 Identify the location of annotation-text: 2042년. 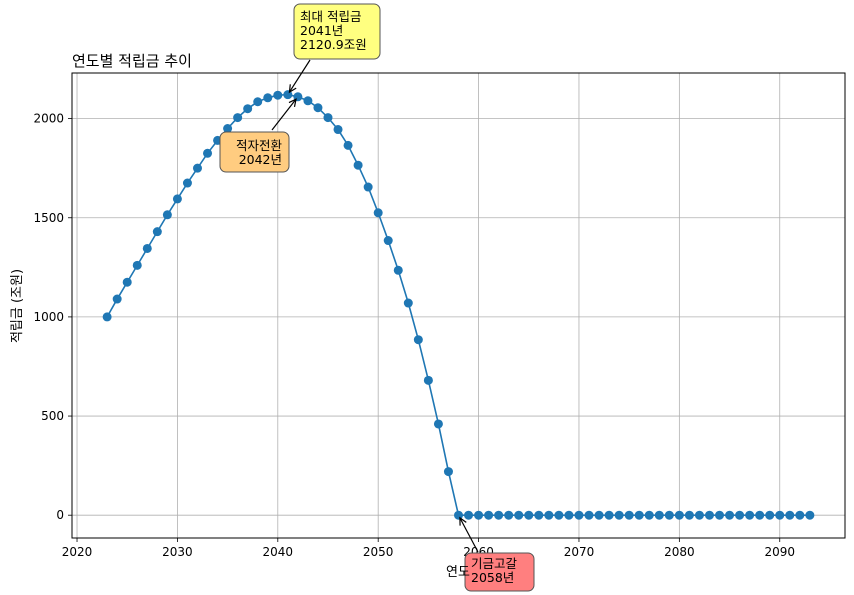
(260, 159).